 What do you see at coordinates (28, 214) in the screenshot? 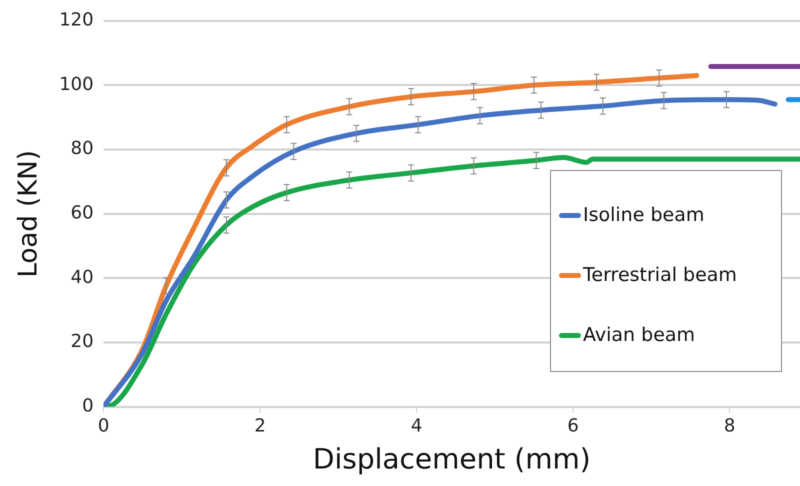
I see `y-axis-title: Load (KN)` at bounding box center [28, 214].